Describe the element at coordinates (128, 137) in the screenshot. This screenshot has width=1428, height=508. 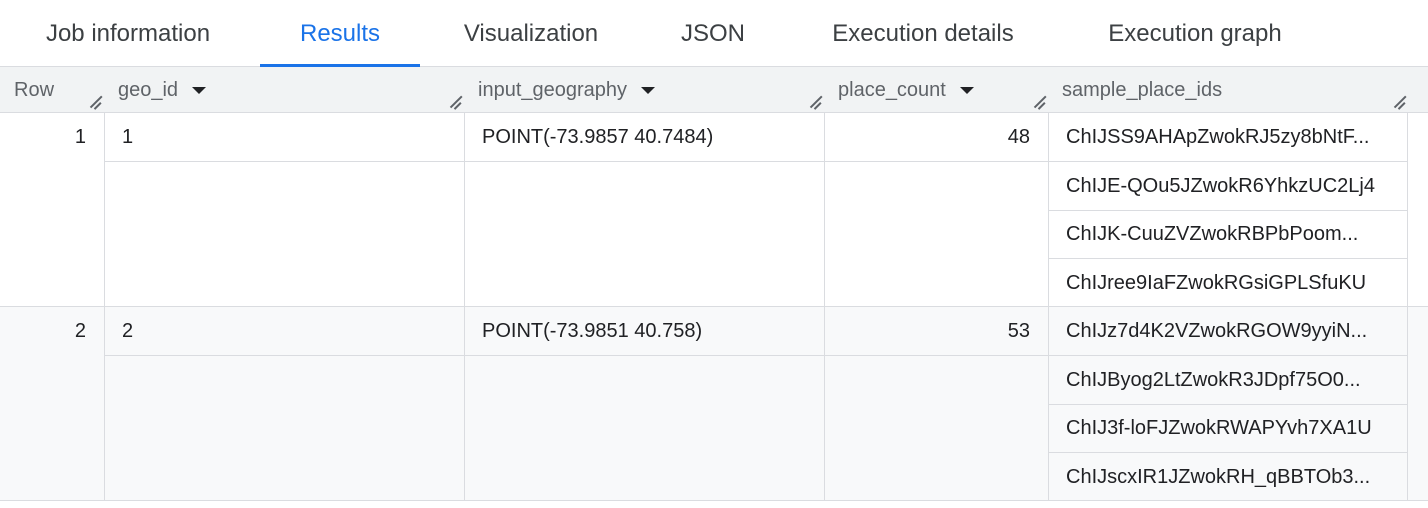
I see `cell-geo-id: 1` at that location.